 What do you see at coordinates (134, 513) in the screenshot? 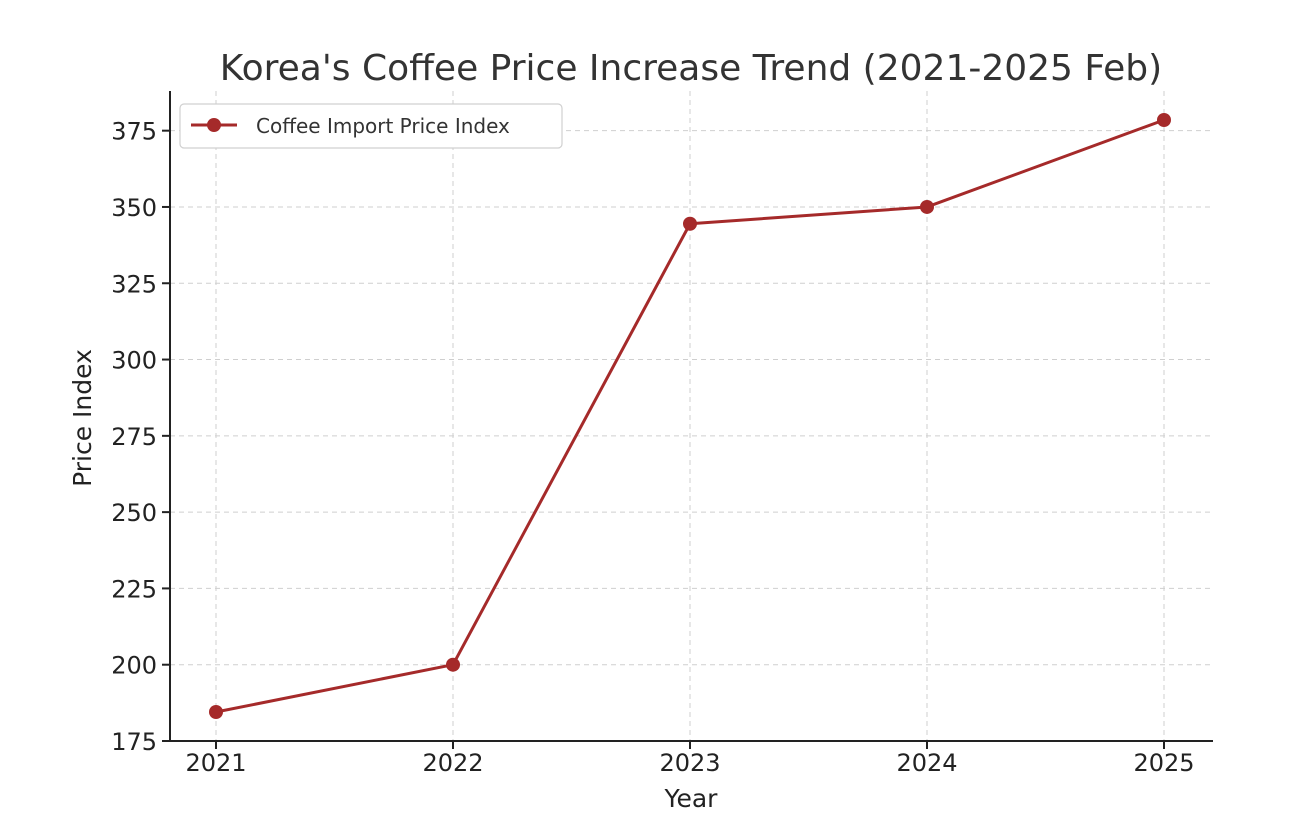
I see `y-tick-label: 250` at bounding box center [134, 513].